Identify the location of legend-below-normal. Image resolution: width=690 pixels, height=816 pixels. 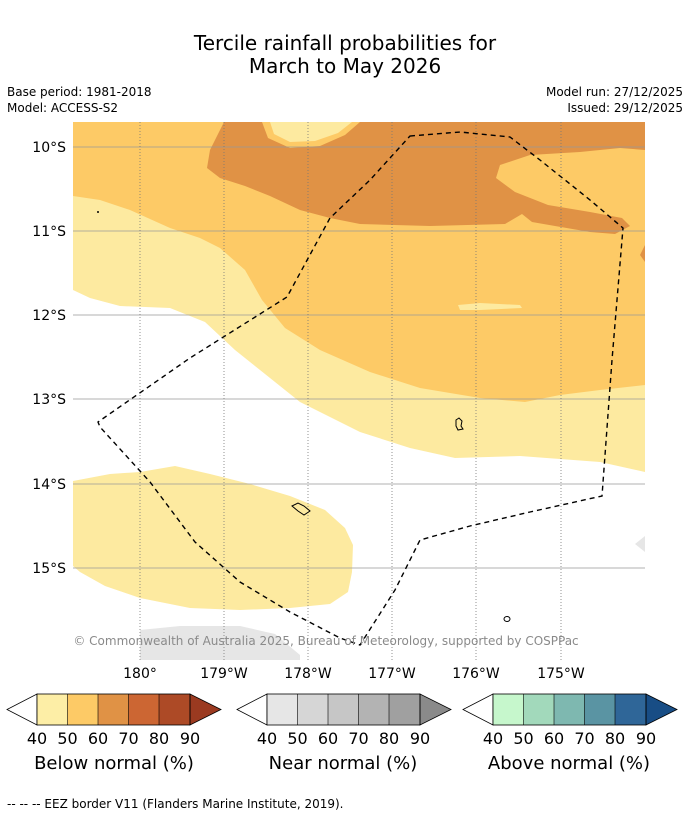
(114, 709).